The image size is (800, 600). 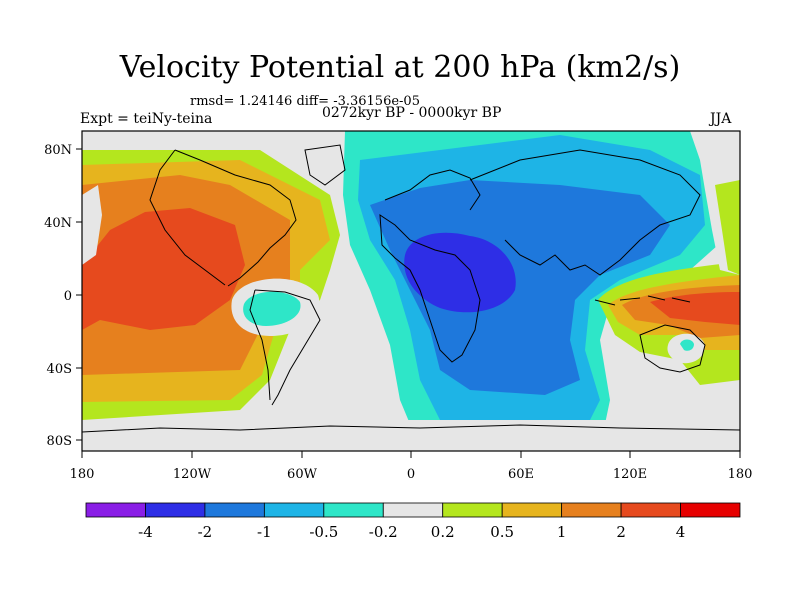 What do you see at coordinates (562, 532) in the screenshot?
I see `colorbar-tick-label: 1` at bounding box center [562, 532].